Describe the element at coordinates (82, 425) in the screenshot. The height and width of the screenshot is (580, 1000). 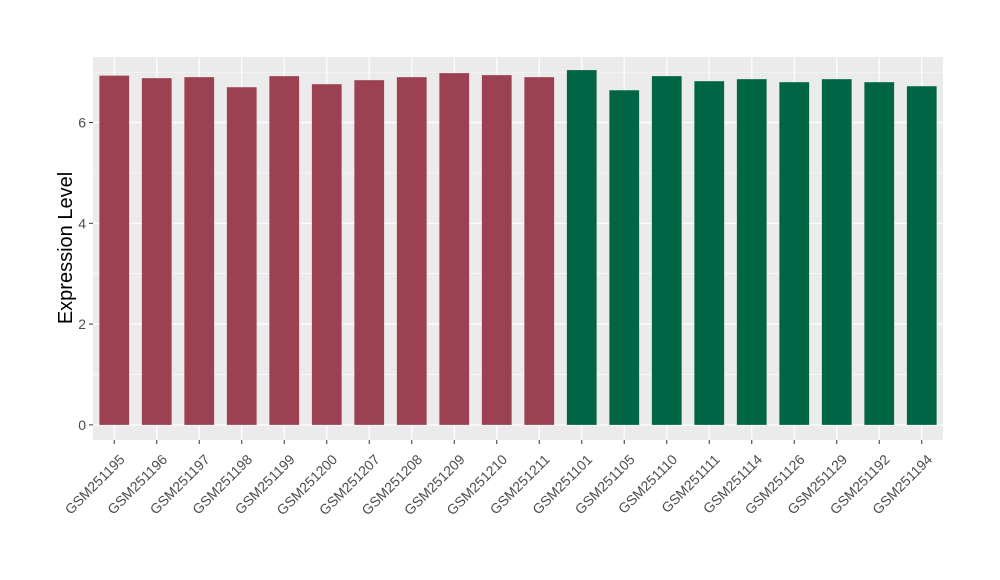
I see `y-tick-label: 0` at that location.